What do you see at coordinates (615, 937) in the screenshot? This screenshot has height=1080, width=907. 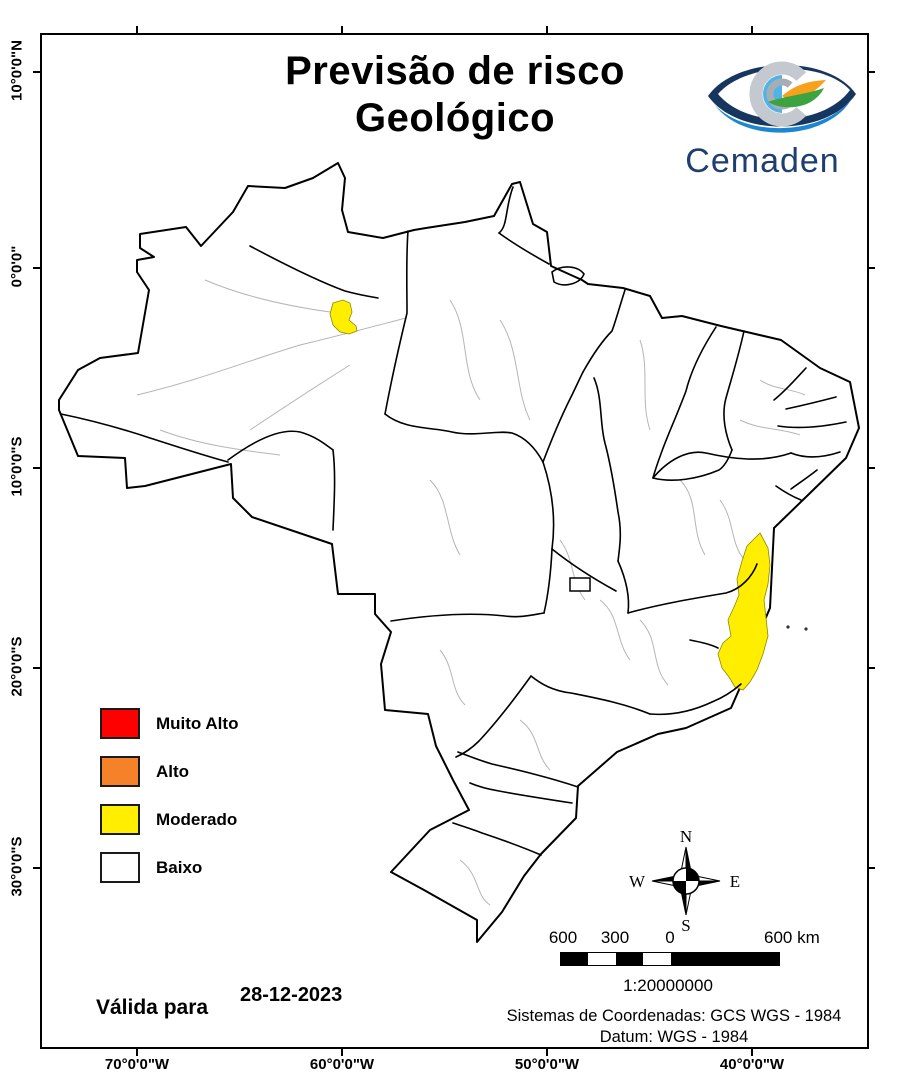 I see `scalebar-label-300: 300` at bounding box center [615, 937].